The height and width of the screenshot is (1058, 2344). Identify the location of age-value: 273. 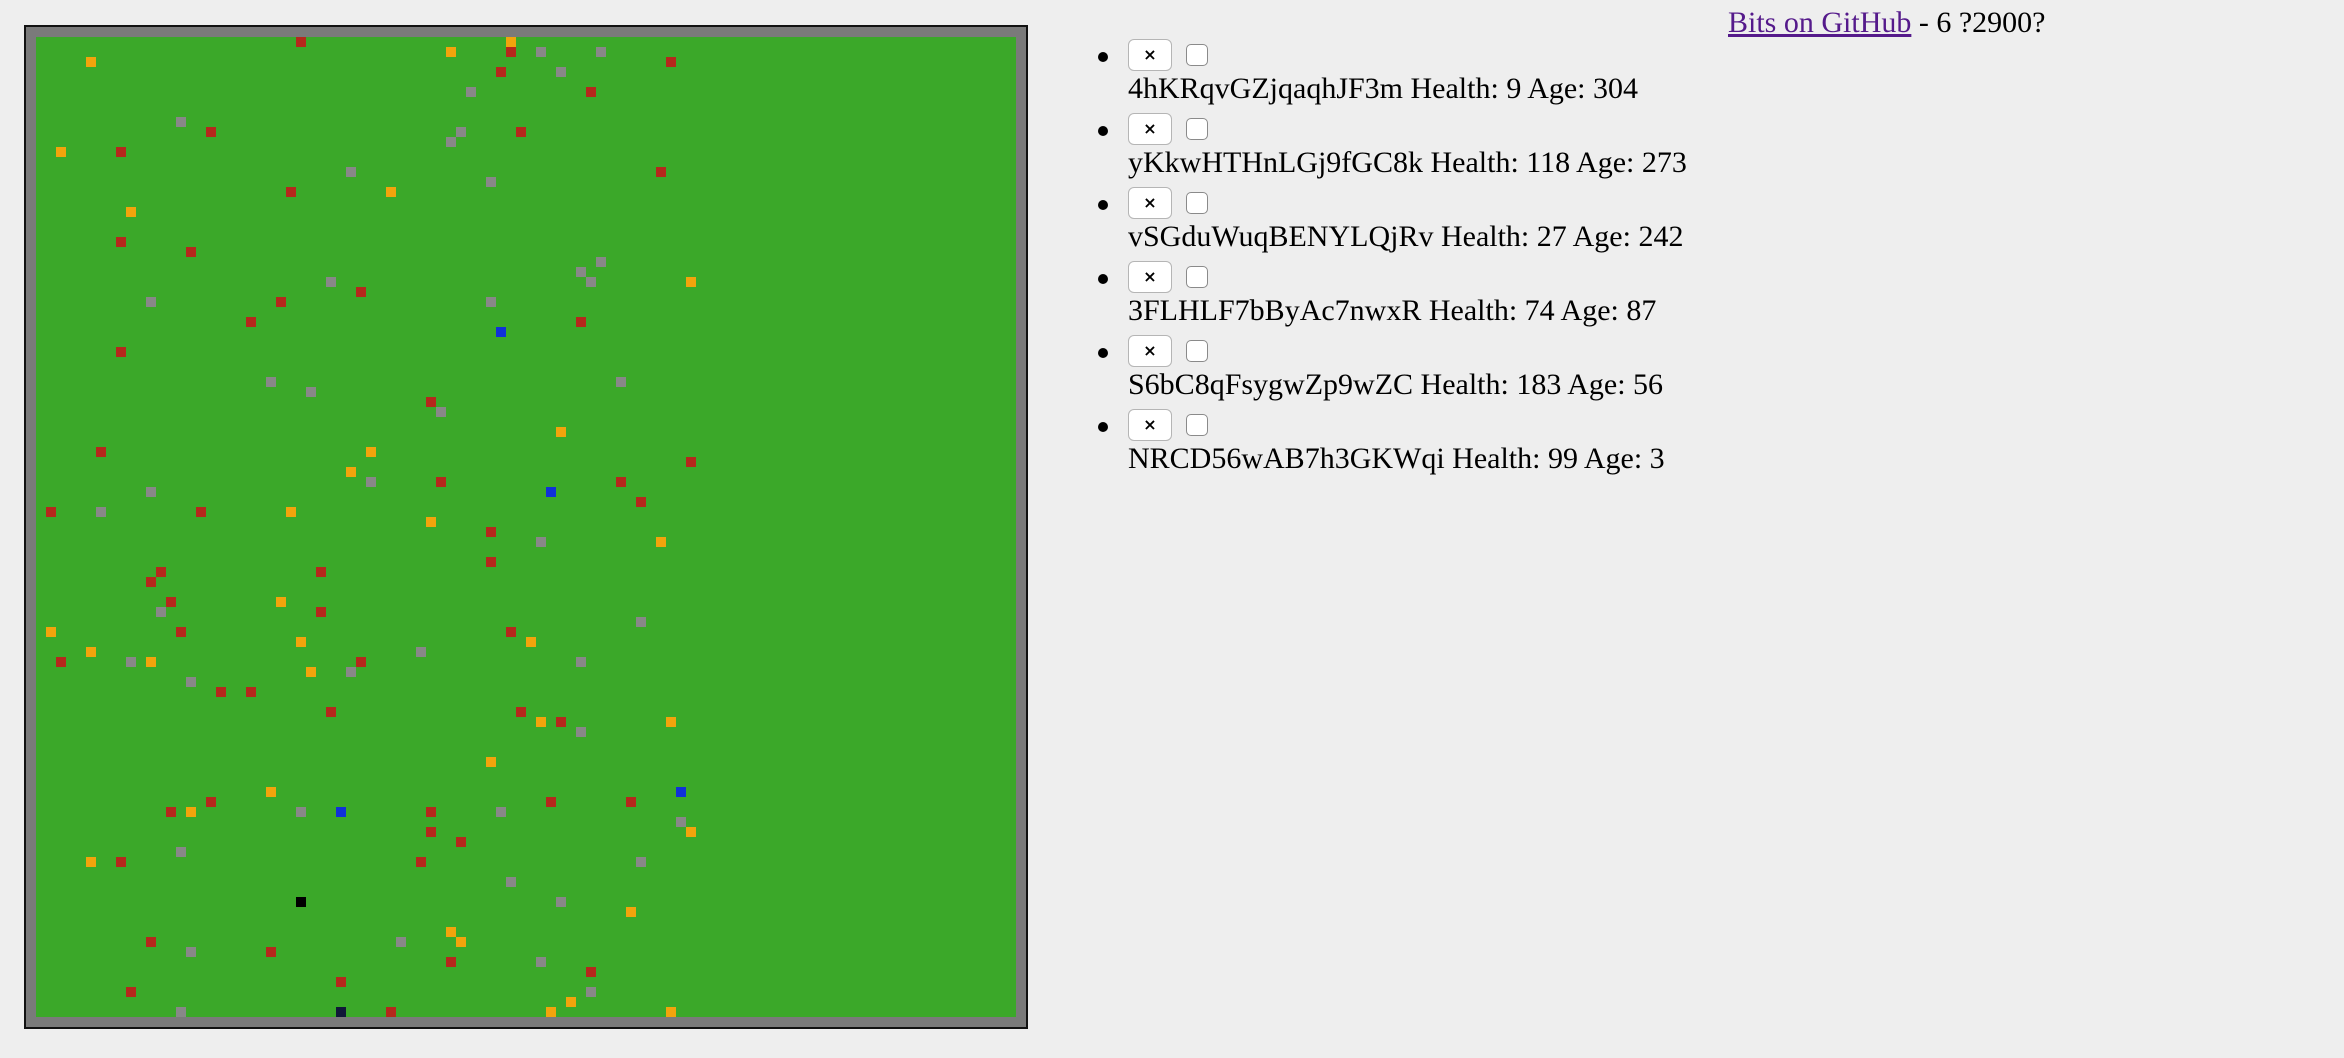
(1664, 162).